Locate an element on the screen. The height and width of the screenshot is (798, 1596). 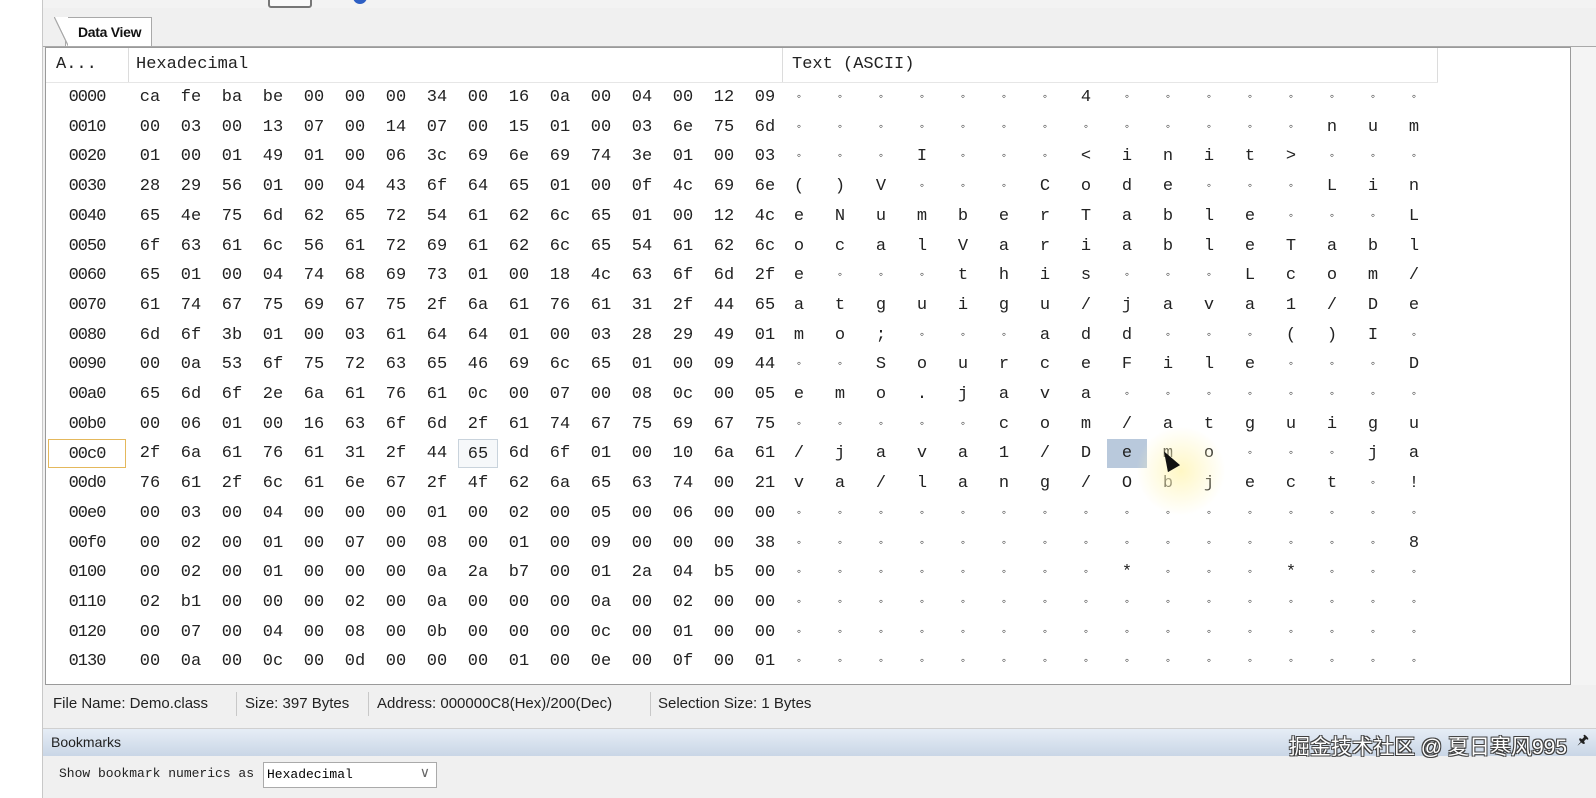
ascii-char-cell: r is located at coordinates (1045, 216).